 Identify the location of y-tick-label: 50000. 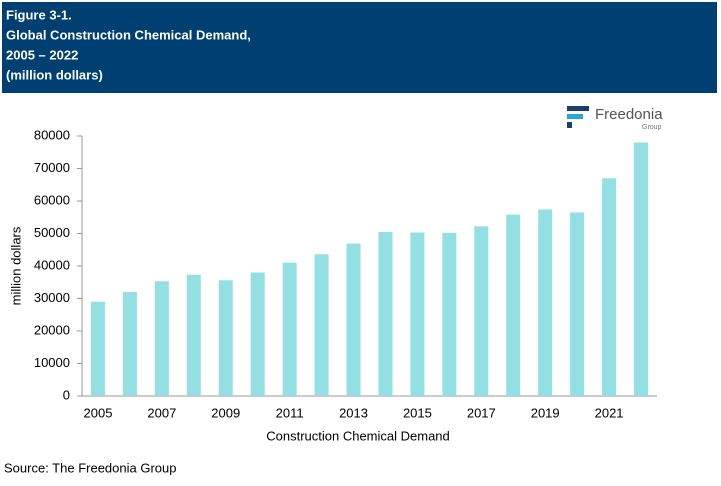
(52, 232).